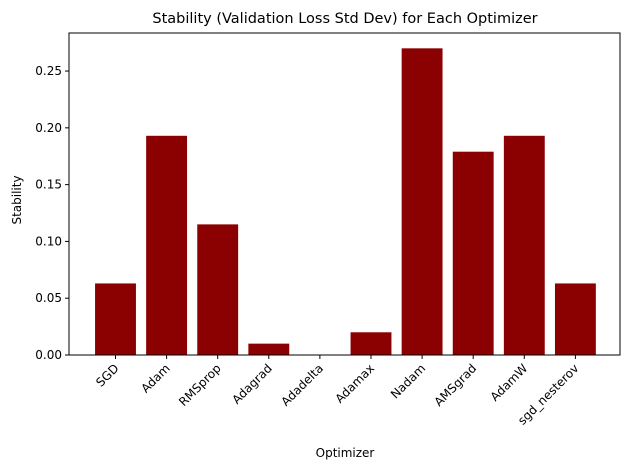 This screenshot has height=474, width=630. I want to click on x-tick-label: Nadam, so click(408, 381).